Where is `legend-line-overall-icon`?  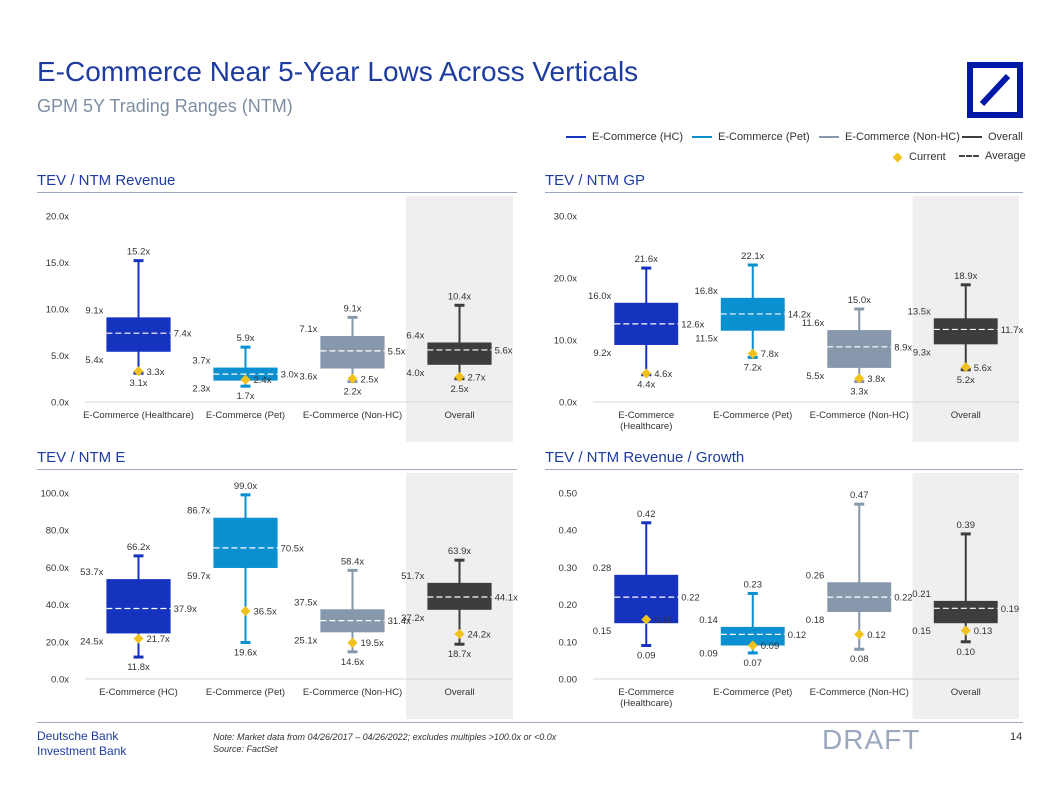
legend-line-overall-icon is located at coordinates (972, 137).